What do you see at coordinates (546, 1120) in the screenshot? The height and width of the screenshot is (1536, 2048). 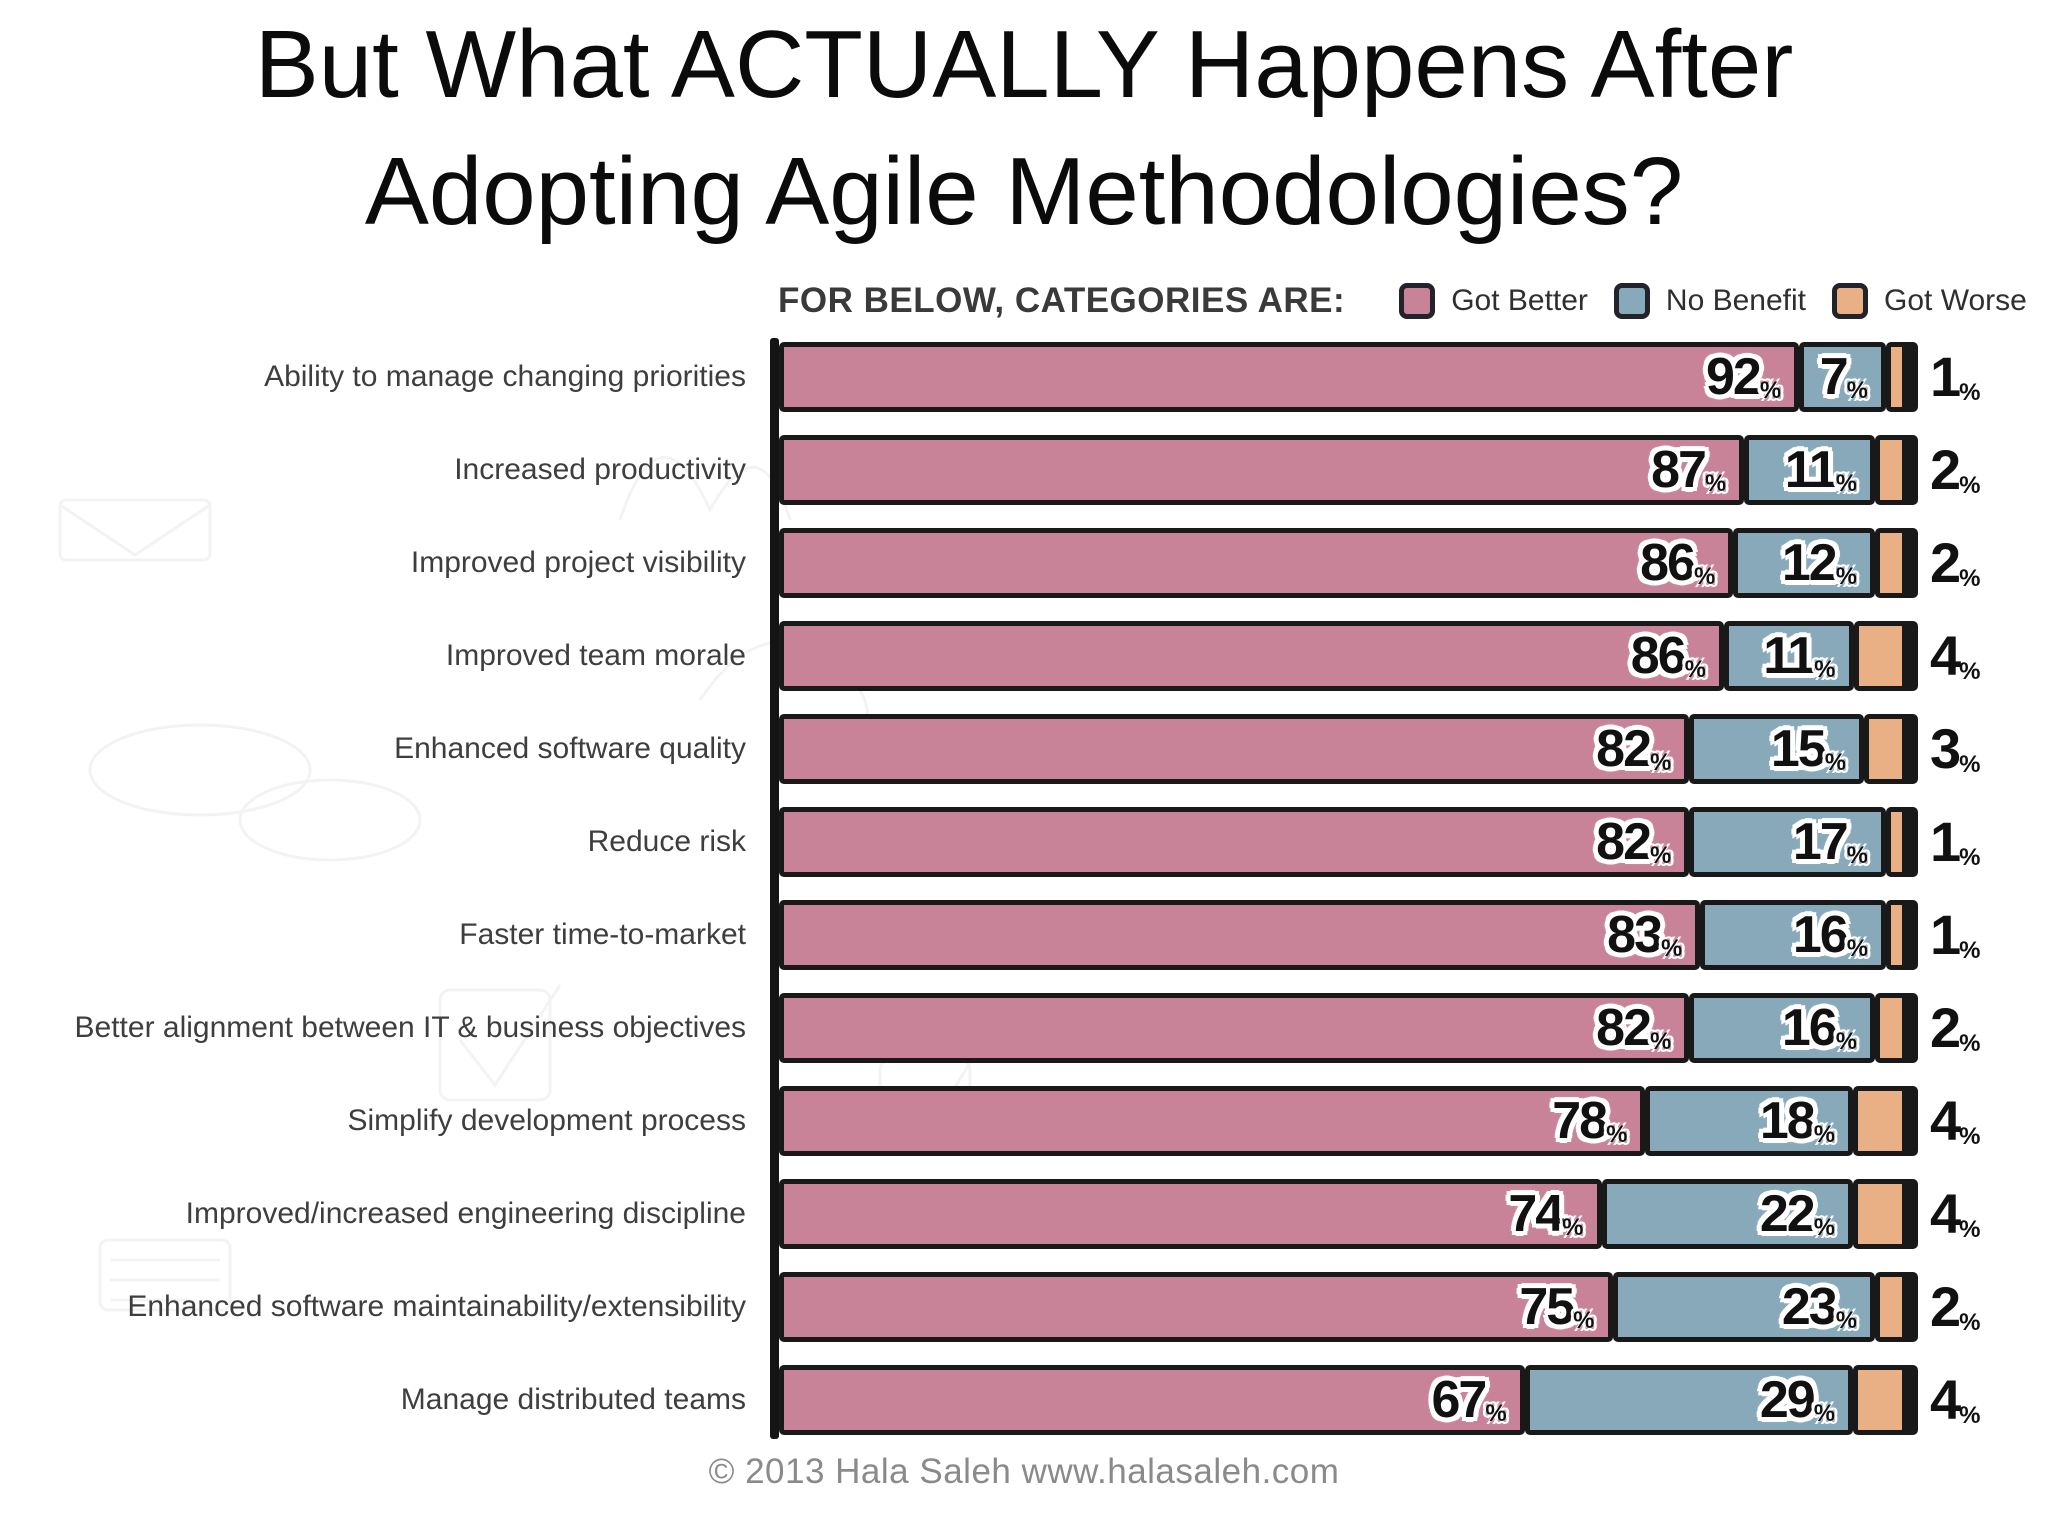 I see `category-label: Simplify development process` at bounding box center [546, 1120].